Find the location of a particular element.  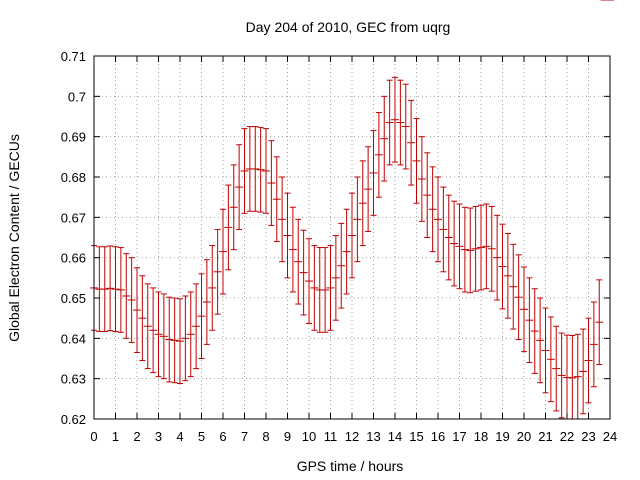

y-tick-label: 0.63 is located at coordinates (73, 379).